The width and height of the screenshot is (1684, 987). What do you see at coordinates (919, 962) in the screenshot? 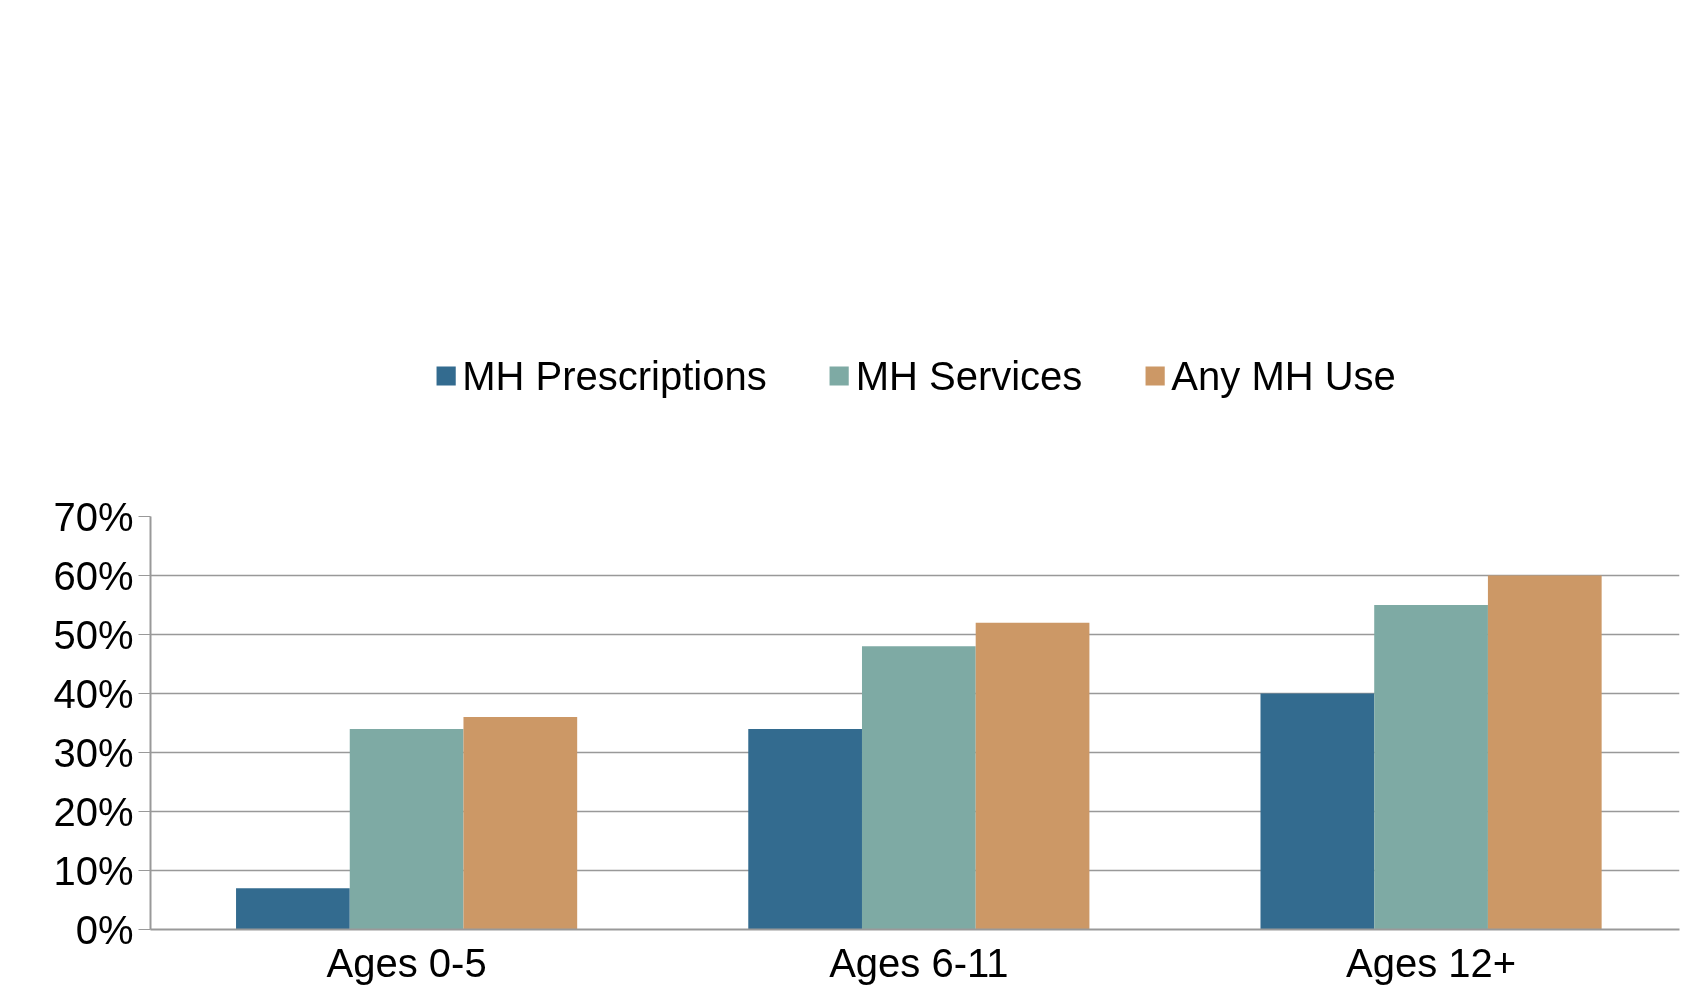
I see `x-tick-label: Ages 6-11` at bounding box center [919, 962].